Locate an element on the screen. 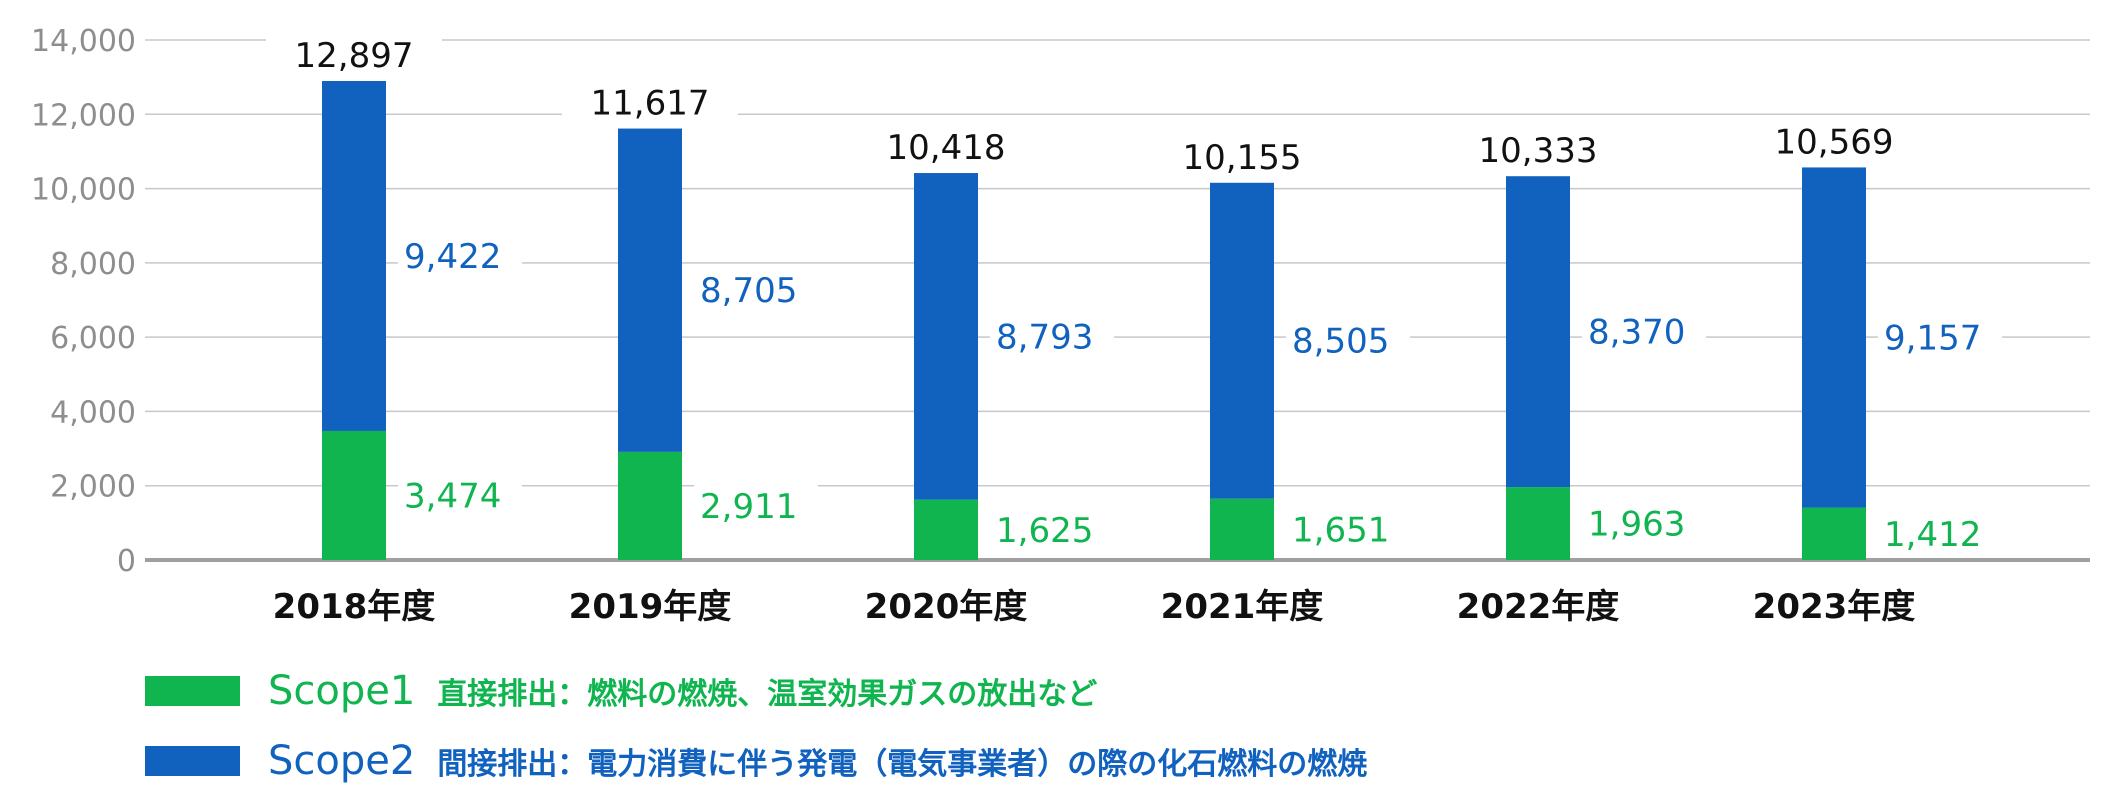 Image resolution: width=2117 pixels, height=807 pixels. x-category-label: 2018年度 is located at coordinates (354, 607).